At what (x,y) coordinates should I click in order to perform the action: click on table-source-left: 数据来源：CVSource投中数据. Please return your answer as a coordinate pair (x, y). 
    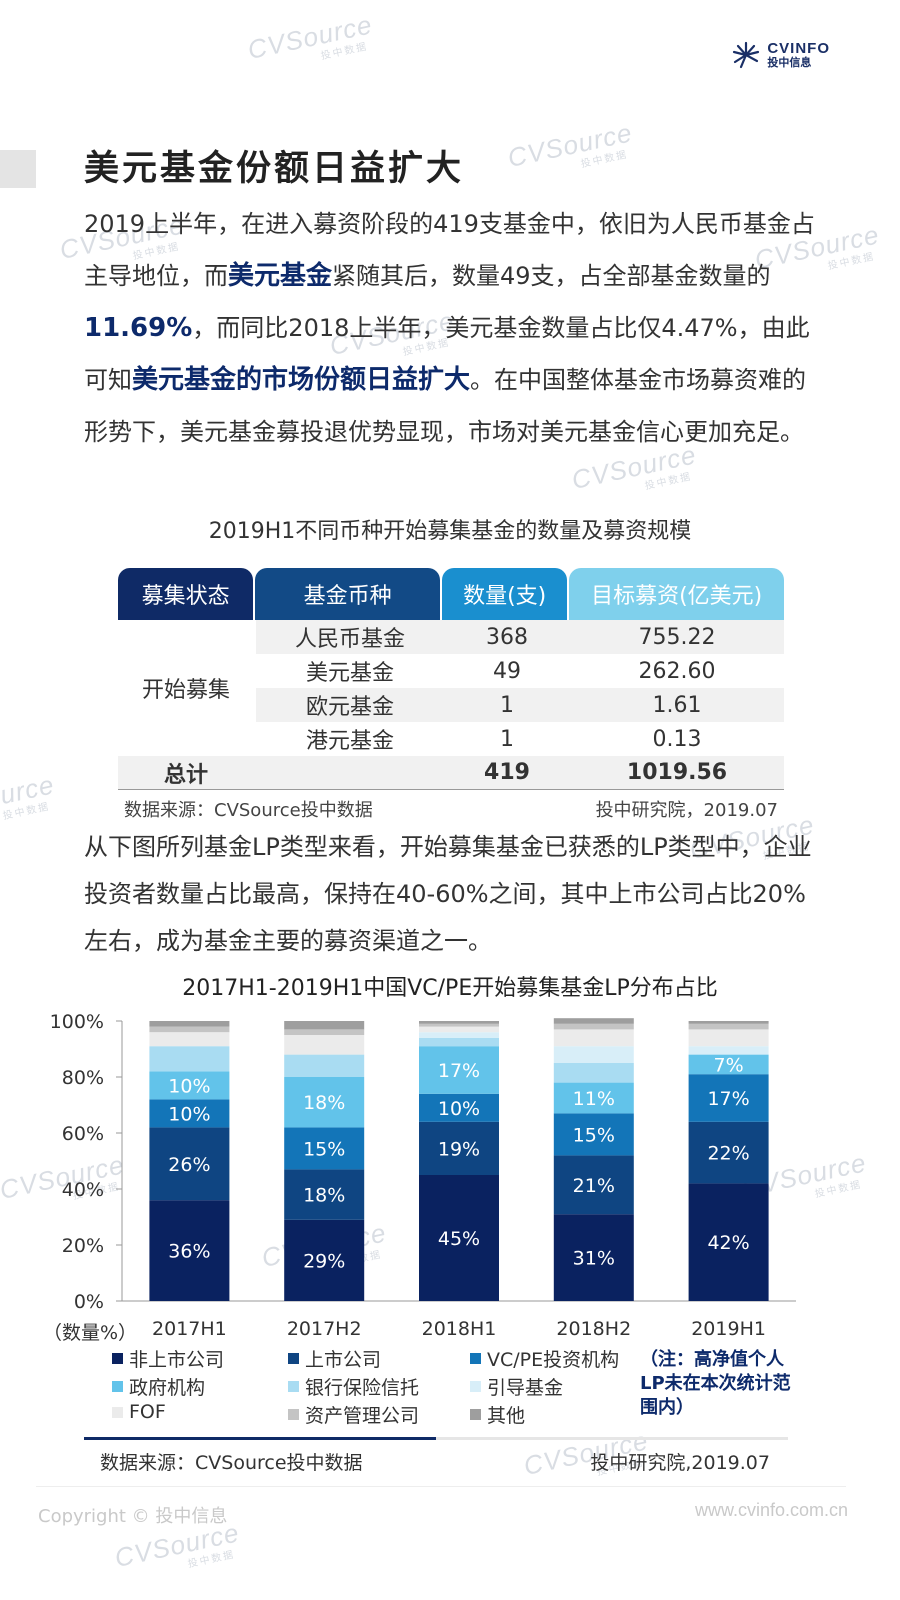
    Looking at the image, I should click on (248, 810).